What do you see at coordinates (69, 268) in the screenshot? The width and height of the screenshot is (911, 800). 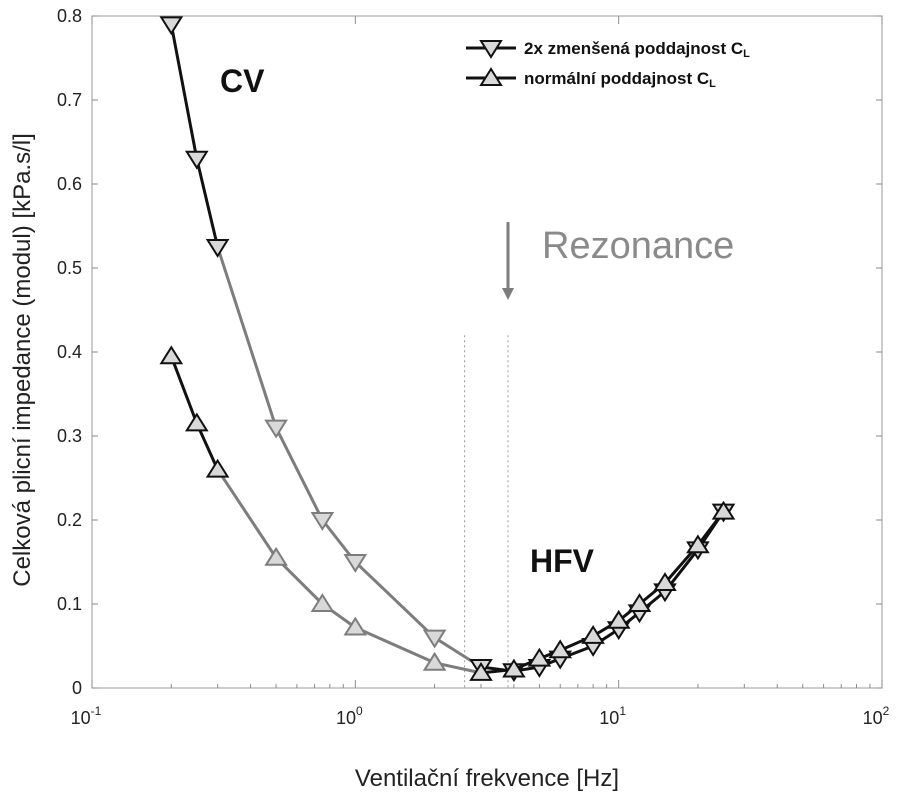 I see `y-tick-label: 0.5` at bounding box center [69, 268].